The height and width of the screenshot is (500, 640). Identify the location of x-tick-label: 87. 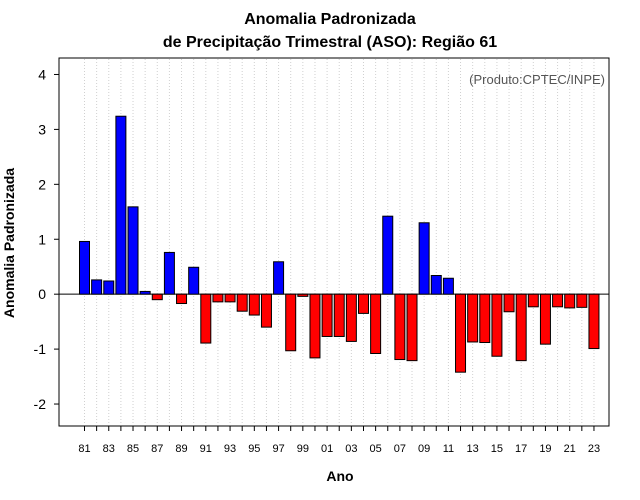
(157, 449).